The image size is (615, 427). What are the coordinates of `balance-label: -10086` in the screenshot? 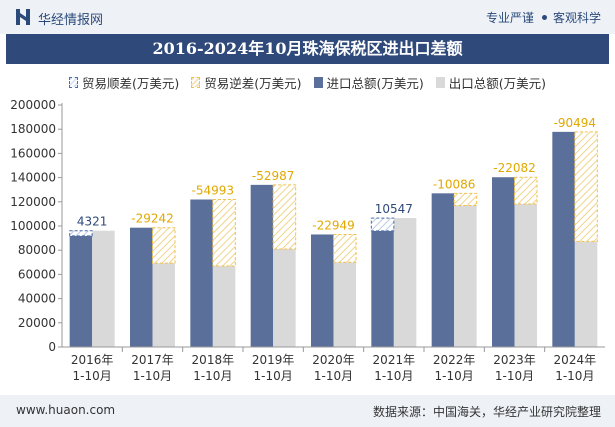 It's located at (454, 184).